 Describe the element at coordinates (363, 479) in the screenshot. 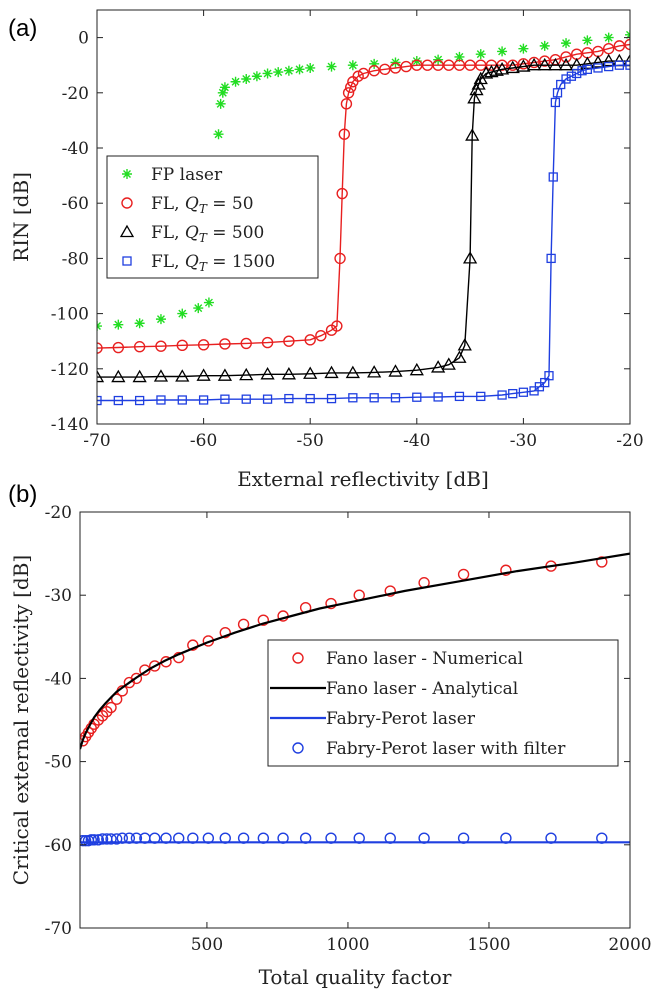

I see `panel-a-x-axis-title: External reflectivity [dB]` at that location.